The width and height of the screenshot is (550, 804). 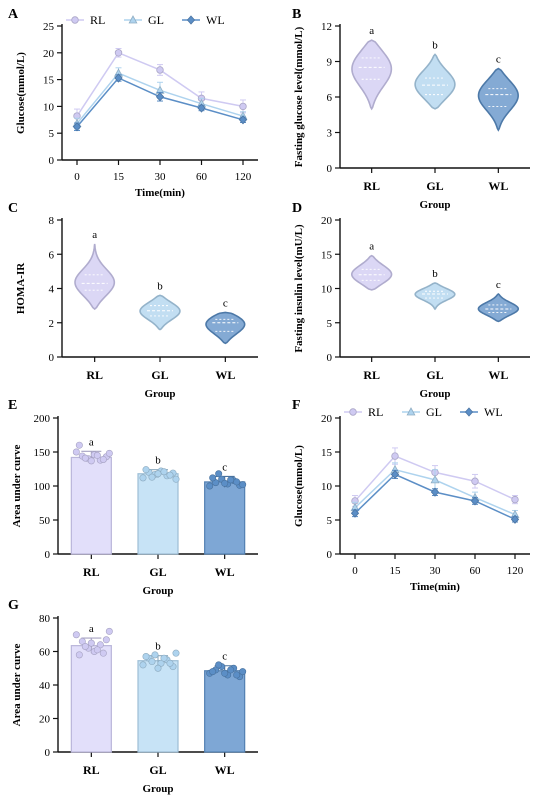 I want to click on y-axis-title: Fasting insulin level(mU/L), so click(x=299, y=288).